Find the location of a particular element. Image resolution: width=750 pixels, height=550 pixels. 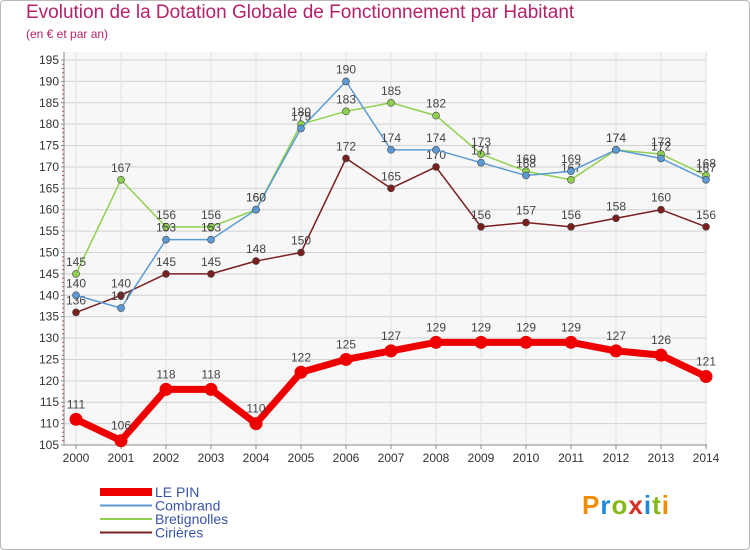

y-tick-label: 180 is located at coordinates (49, 124).